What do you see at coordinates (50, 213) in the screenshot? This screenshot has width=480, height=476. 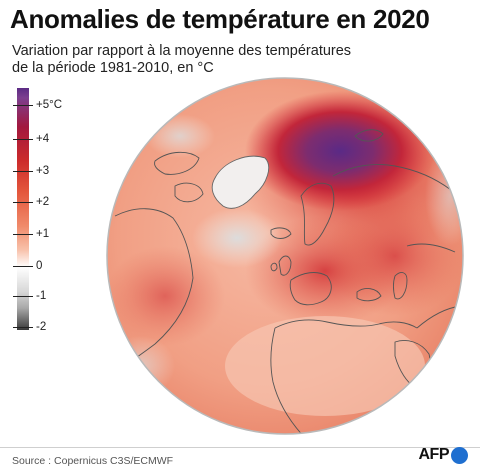 I see `color-scale-legend: +5°C +4 +3 +2 +1 0 -1 -2` at bounding box center [50, 213].